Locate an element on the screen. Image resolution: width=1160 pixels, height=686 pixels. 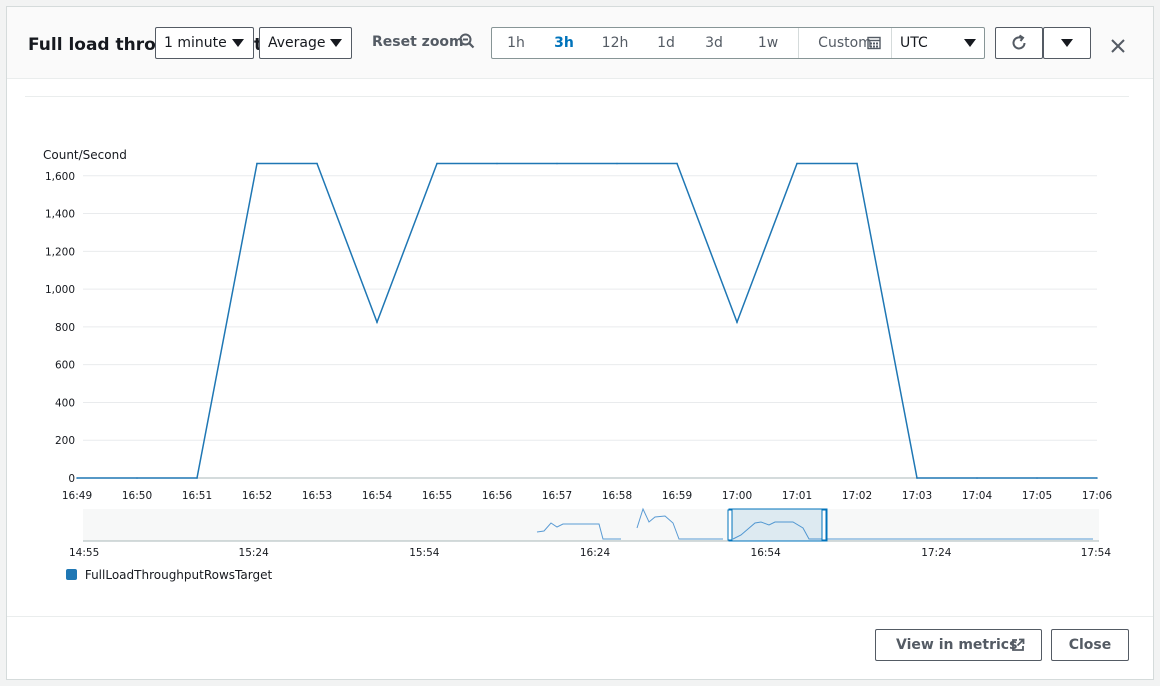
overview-selection is located at coordinates (778, 525).